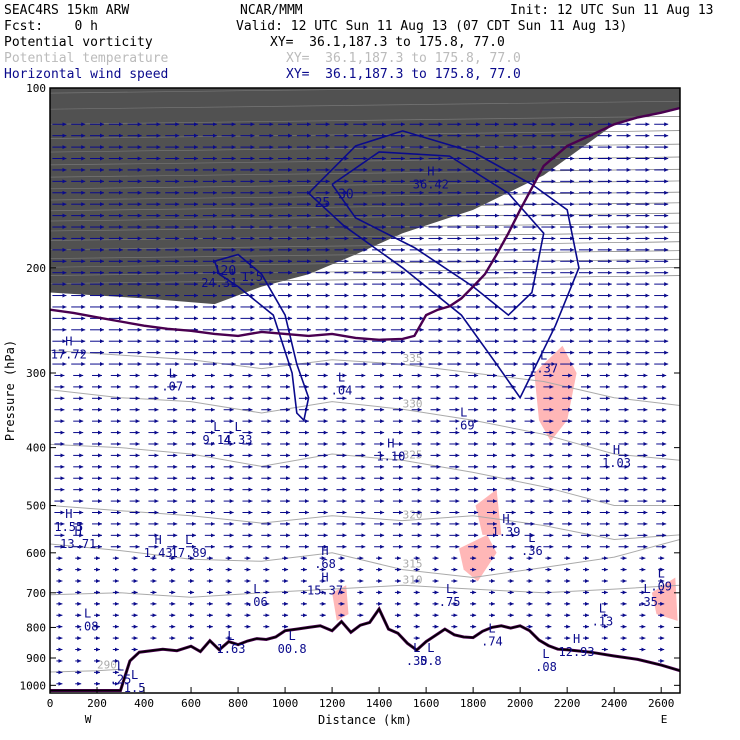 This screenshot has width=740, height=740. I want to click on extremum-H-16: H1.39, so click(506, 525).